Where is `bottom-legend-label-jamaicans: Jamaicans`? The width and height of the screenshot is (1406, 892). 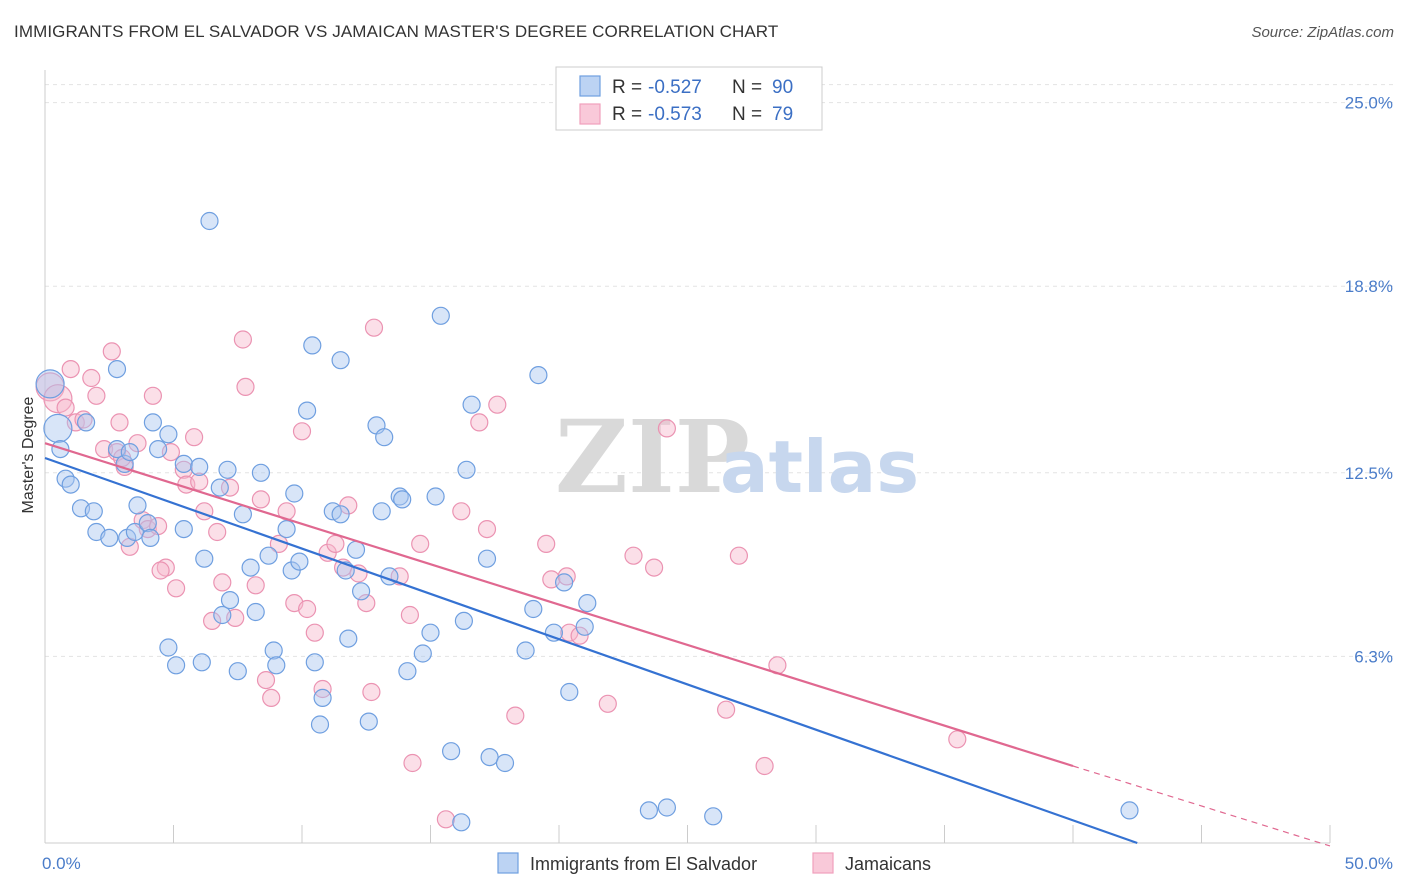 bottom-legend-label-jamaicans: Jamaicans is located at coordinates (888, 864).